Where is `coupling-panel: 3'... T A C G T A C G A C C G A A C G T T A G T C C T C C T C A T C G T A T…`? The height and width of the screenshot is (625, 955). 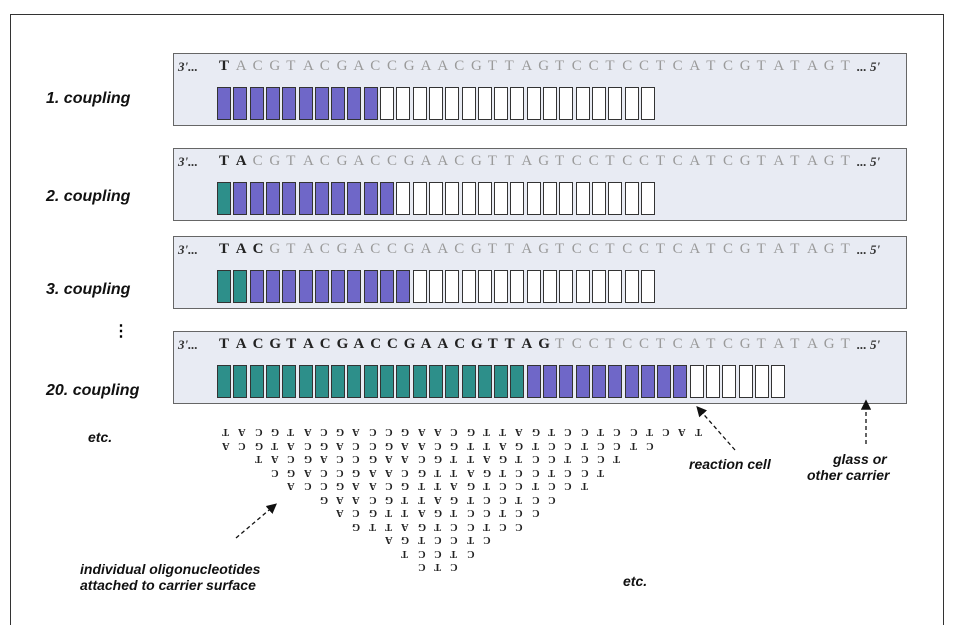
coupling-panel: 3'... T A C G T A C G A C C G A A C G T T A G T C C T C C T C A T C G T A T… is located at coordinates (540, 367).